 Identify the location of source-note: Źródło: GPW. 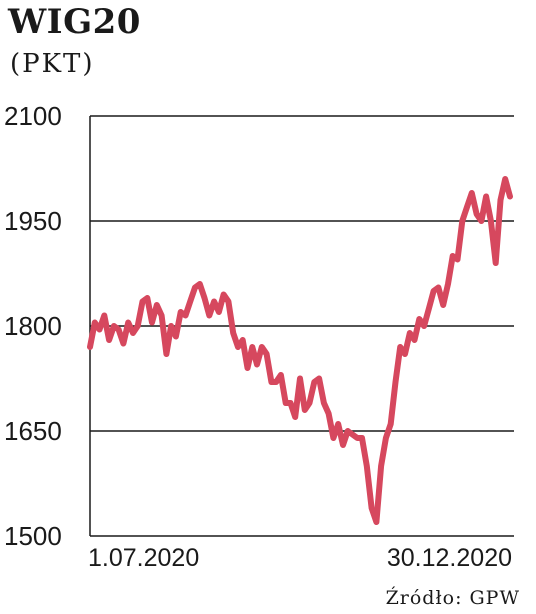
(452, 598).